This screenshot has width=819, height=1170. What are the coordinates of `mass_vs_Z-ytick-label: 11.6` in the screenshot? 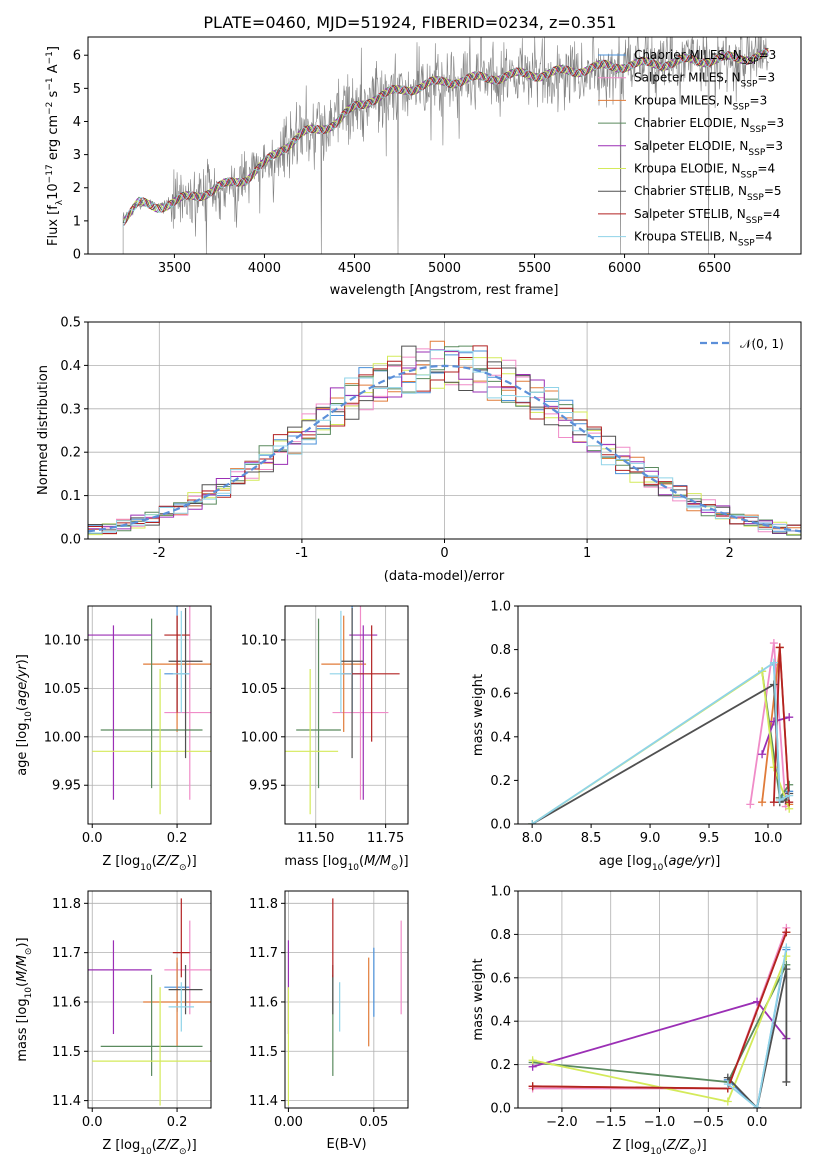 It's located at (66, 1002).